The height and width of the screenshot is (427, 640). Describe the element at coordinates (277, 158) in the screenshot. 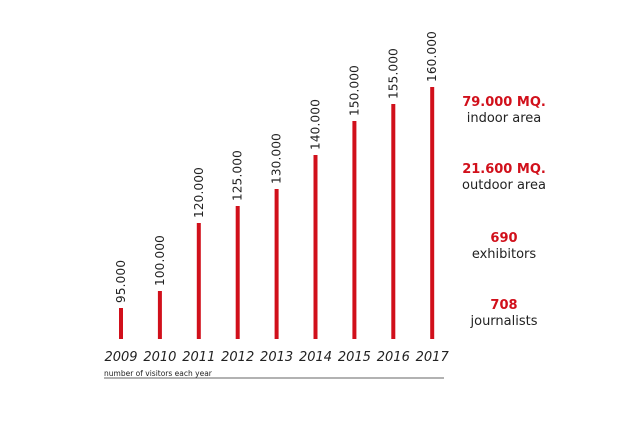

I see `value-label-2013: 130.000` at that location.